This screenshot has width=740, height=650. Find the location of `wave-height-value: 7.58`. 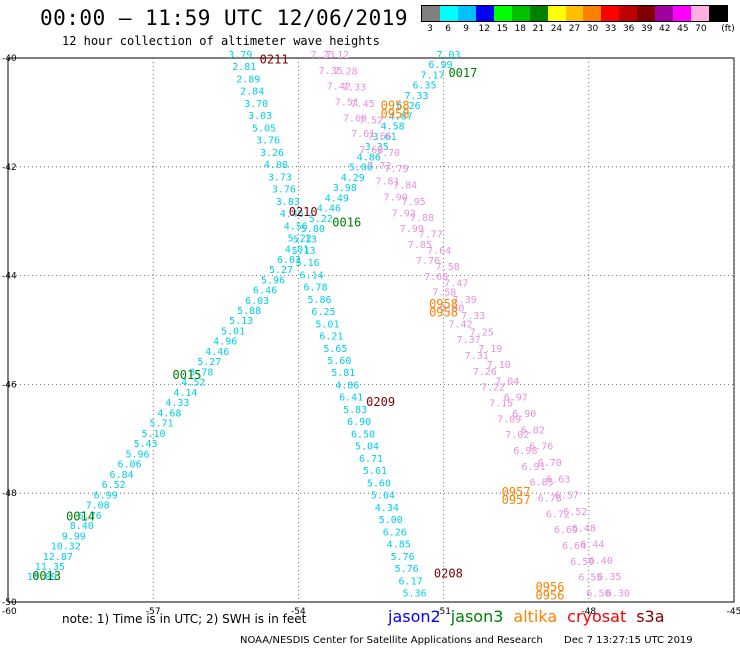

wave-height-value: 7.58 is located at coordinates (448, 267).